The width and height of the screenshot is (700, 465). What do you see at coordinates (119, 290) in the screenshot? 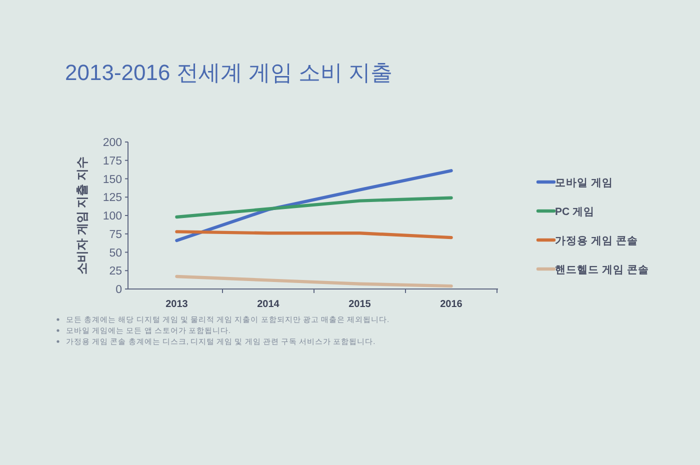
I see `y-tick-label: 0` at bounding box center [119, 290].